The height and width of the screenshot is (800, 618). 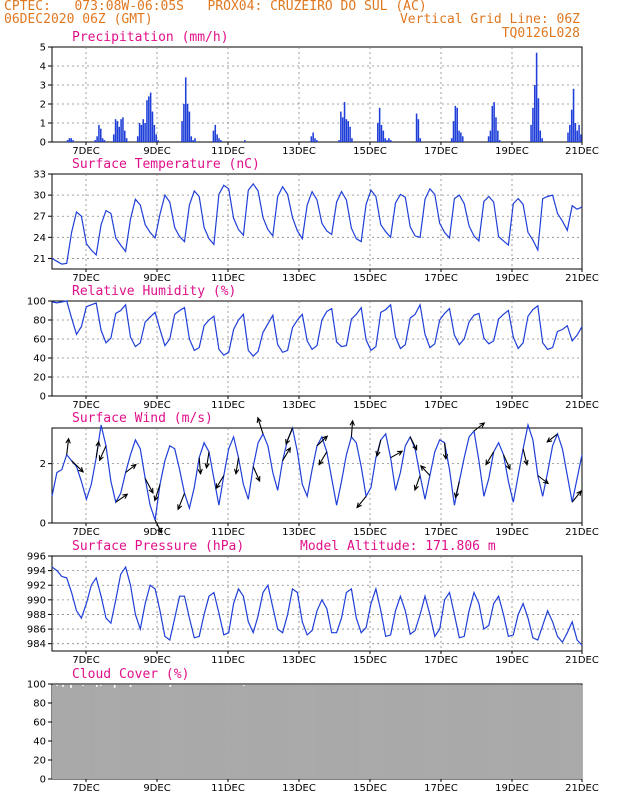 What do you see at coordinates (36, 302) in the screenshot?
I see `y-tick-label: 100` at bounding box center [36, 302].